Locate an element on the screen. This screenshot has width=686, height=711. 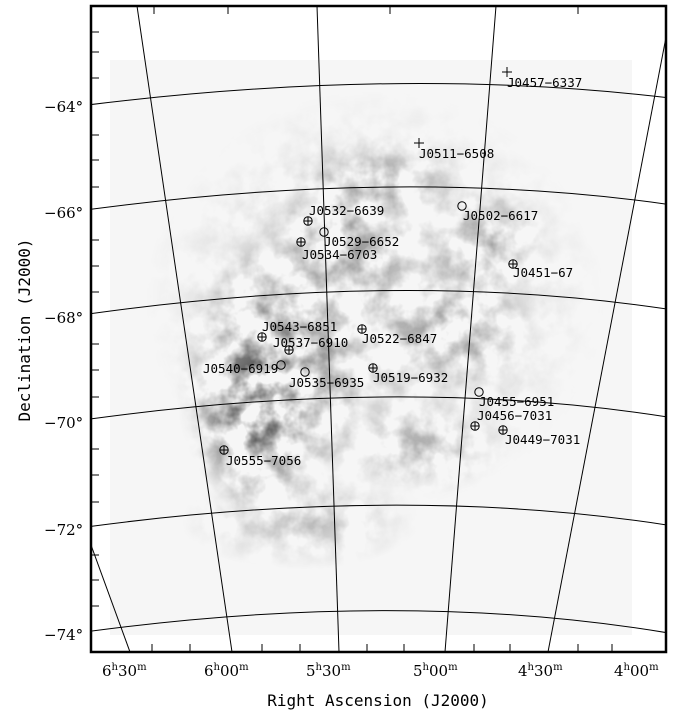
ra-tick-label: 6h30m is located at coordinates (124, 671).